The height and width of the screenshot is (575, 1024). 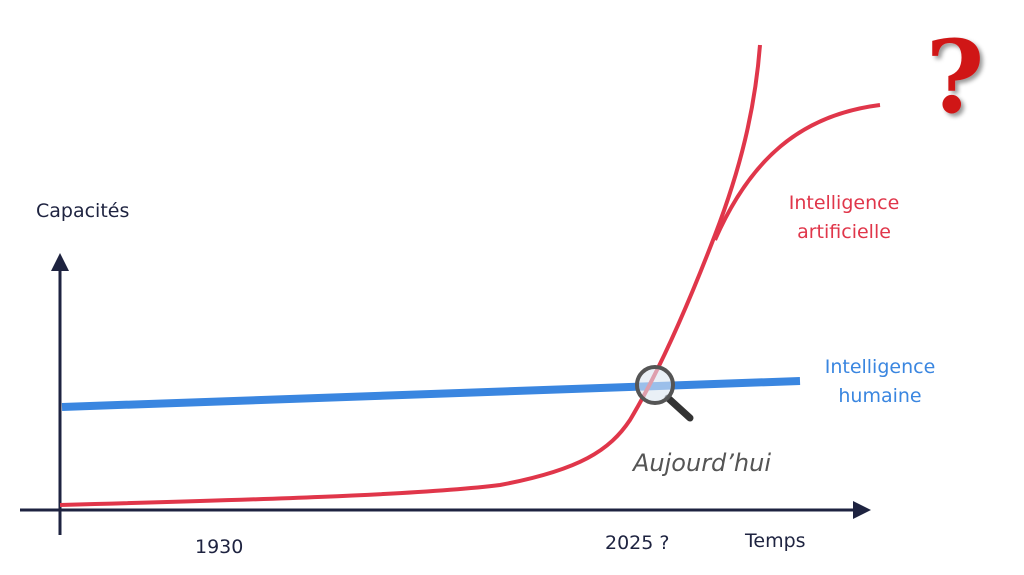 What do you see at coordinates (664, 393) in the screenshot?
I see `magnifier-icon` at bounding box center [664, 393].